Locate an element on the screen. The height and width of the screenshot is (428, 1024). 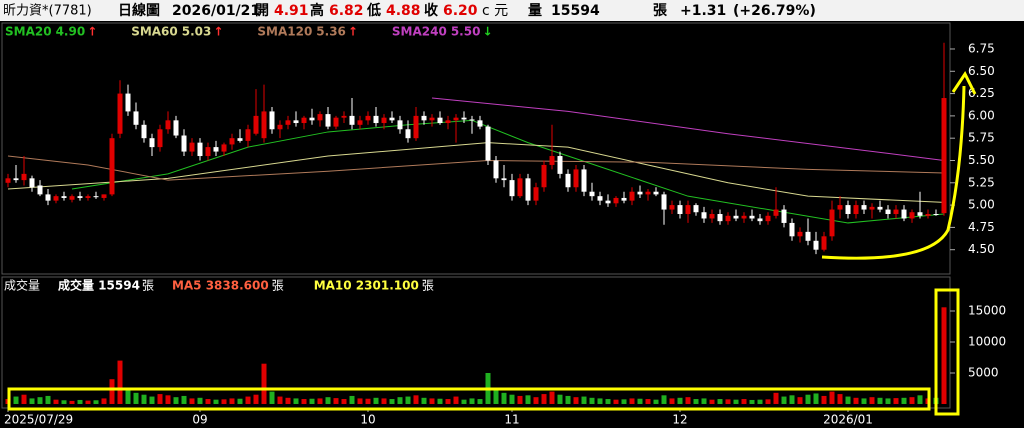
legend-value: 5.50 is located at coordinates (466, 32).